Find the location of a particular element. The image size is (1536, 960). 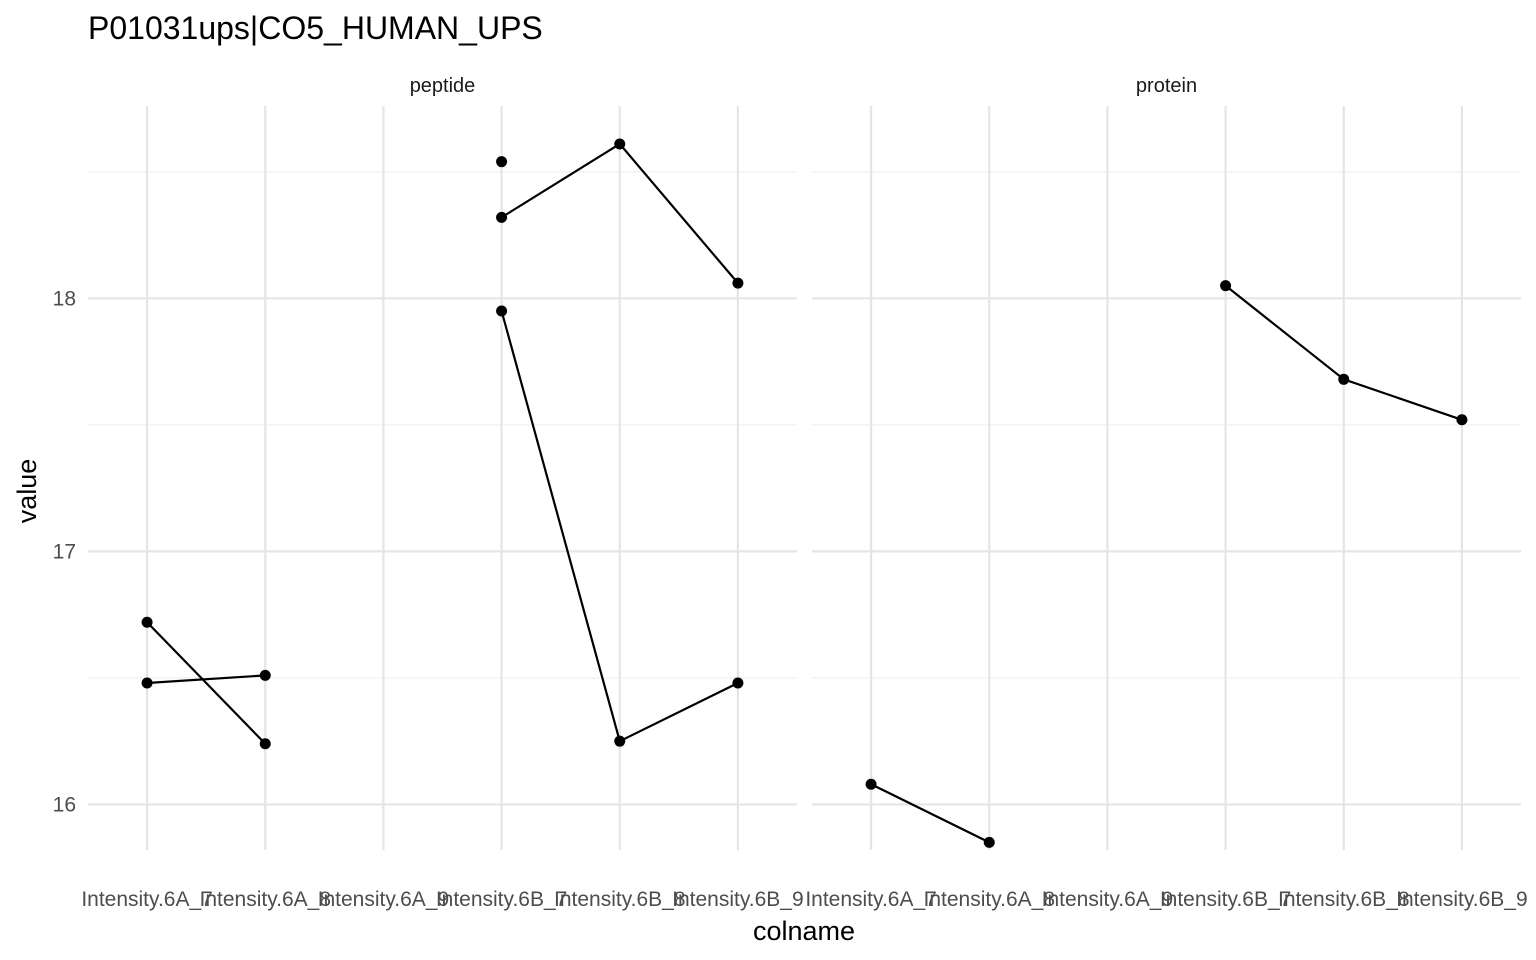

facet-strip-label: protein is located at coordinates (1166, 86).